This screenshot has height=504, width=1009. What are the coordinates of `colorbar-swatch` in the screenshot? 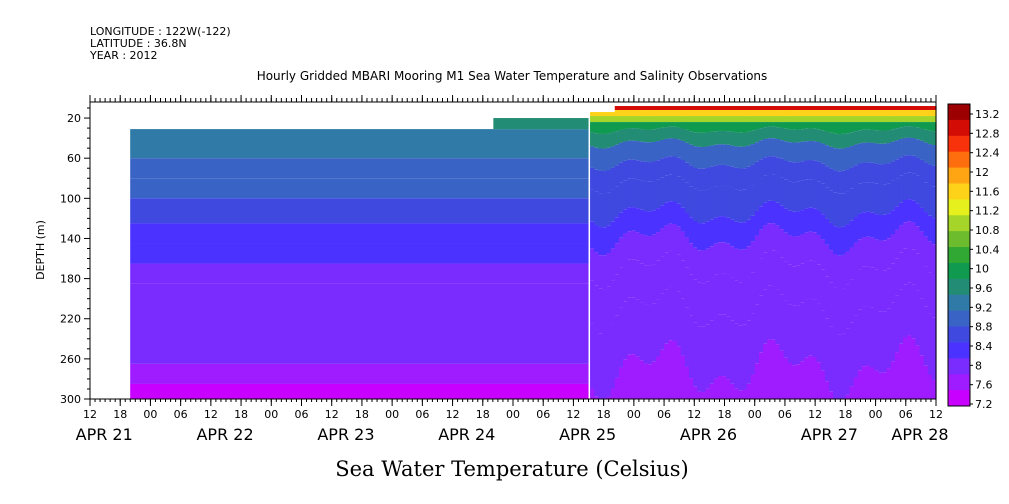 It's located at (959, 255).